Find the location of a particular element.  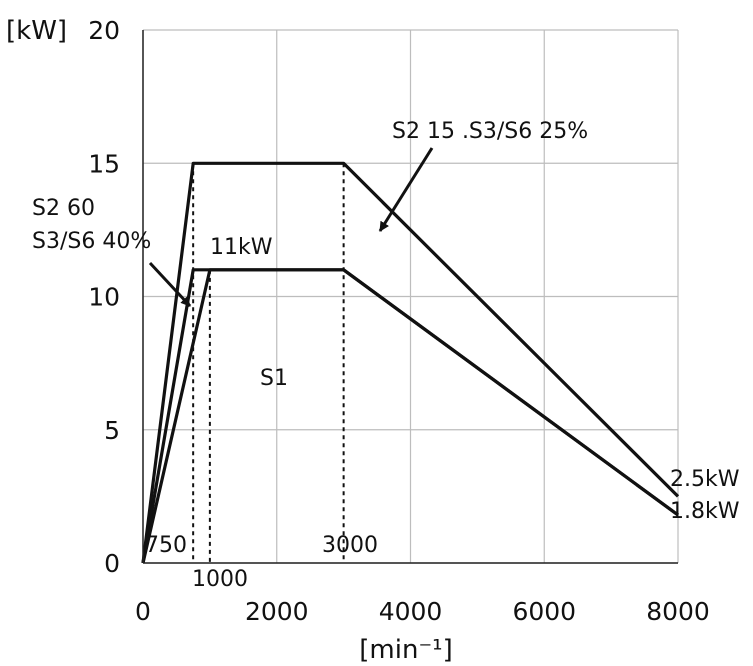

x-tick-label-1: 2000 is located at coordinates (277, 611).